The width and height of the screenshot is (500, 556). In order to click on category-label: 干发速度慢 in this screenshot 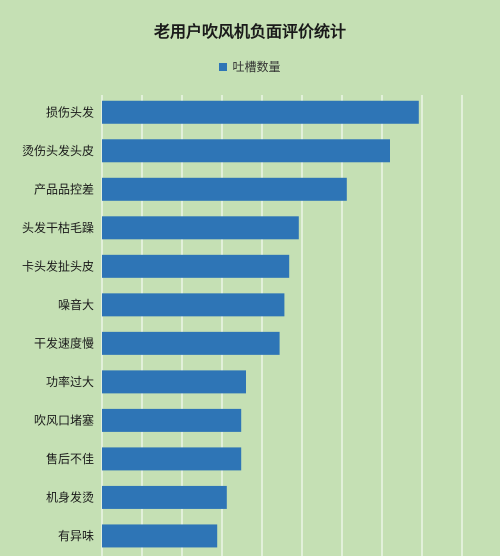, I will do `click(64, 342)`.